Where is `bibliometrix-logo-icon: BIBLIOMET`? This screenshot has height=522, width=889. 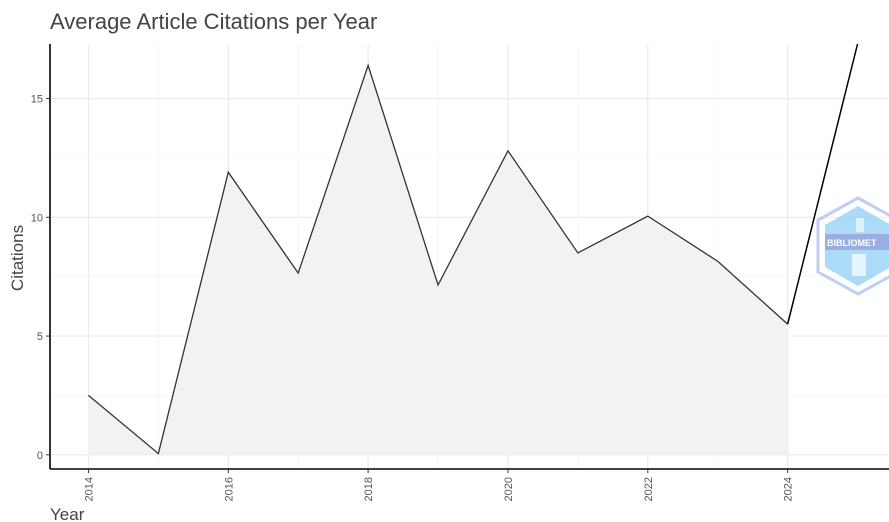
bibliometrix-logo-icon: BIBLIOMET is located at coordinates (852, 246).